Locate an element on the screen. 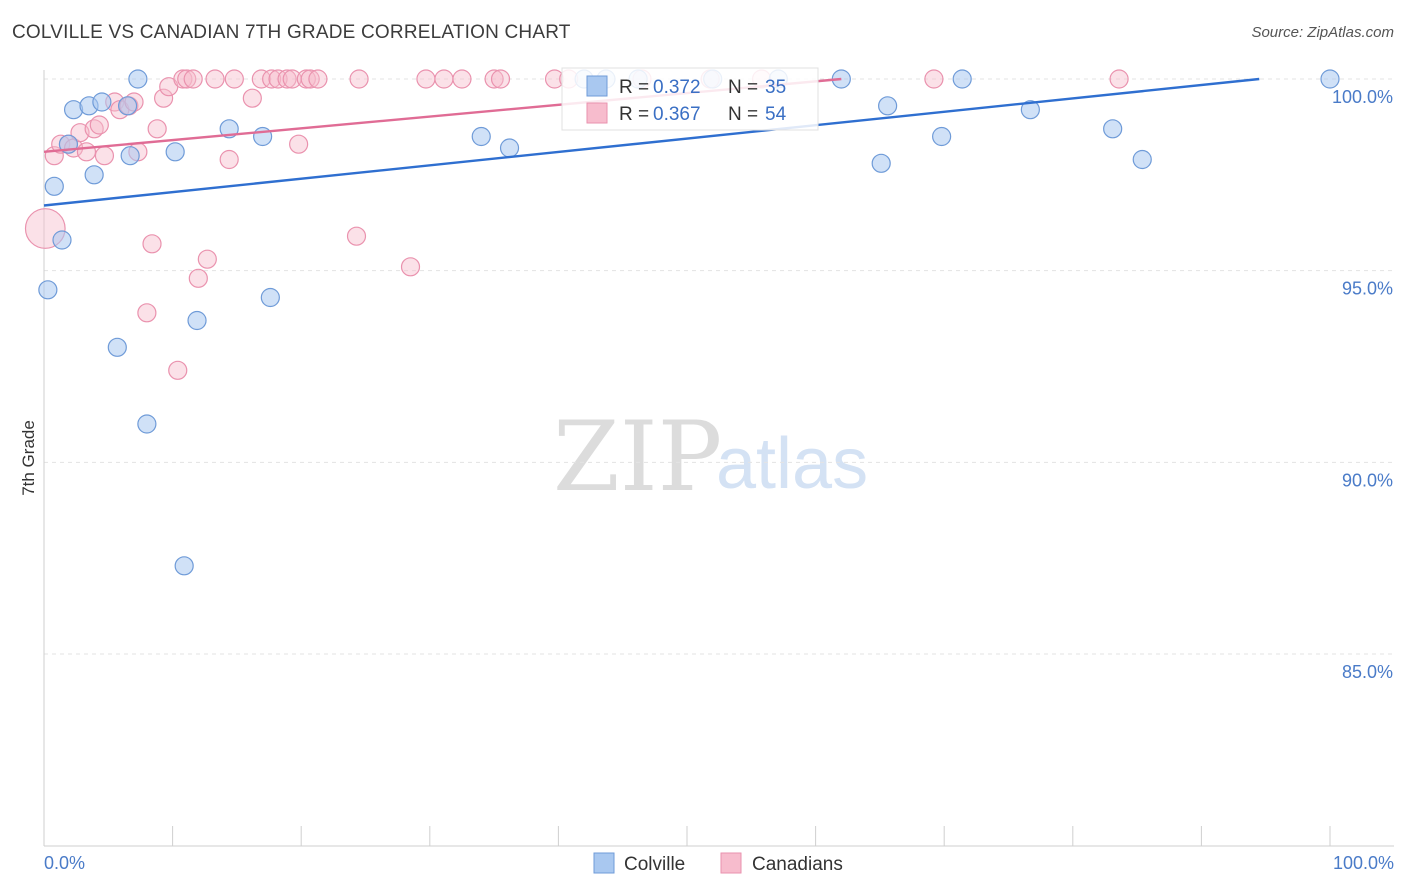  canadians-r-label: R = is located at coordinates (634, 114).